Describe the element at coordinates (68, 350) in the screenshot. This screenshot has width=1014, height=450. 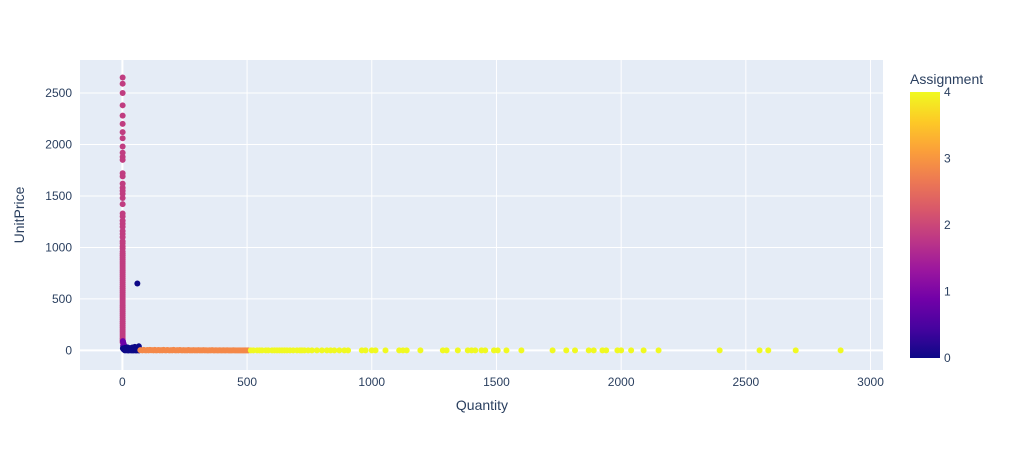
I see `y-tick-label: 0` at that location.